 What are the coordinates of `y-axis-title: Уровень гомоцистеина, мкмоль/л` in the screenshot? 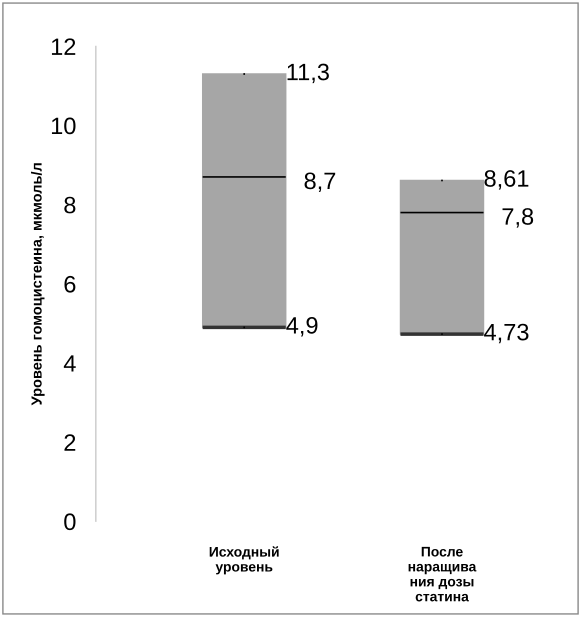 It's located at (38, 284).